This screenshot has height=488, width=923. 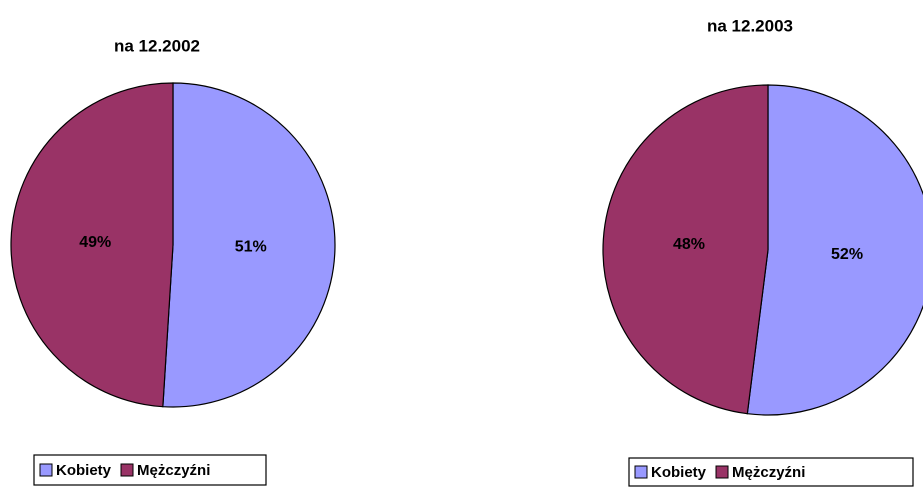 I want to click on data-label: 49%, so click(x=95, y=242).